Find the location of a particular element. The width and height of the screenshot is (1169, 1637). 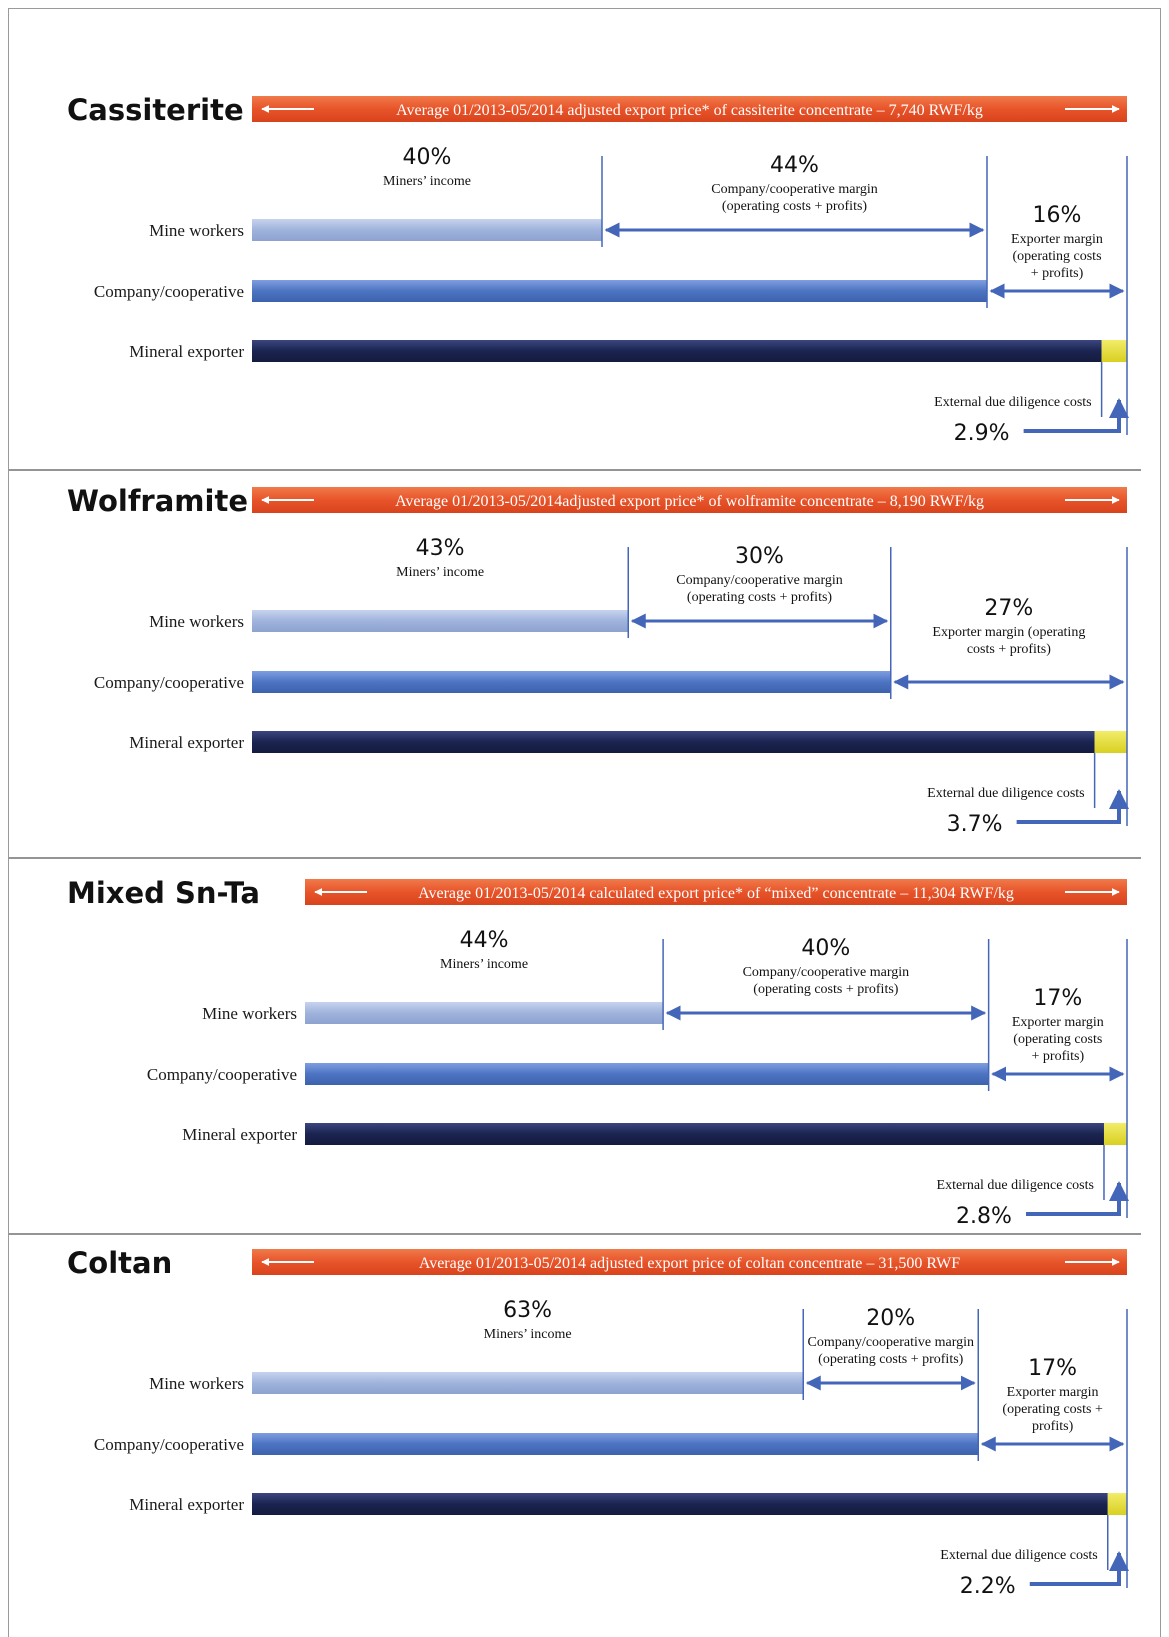

segment-pct-3: 27% is located at coordinates (1008, 608).